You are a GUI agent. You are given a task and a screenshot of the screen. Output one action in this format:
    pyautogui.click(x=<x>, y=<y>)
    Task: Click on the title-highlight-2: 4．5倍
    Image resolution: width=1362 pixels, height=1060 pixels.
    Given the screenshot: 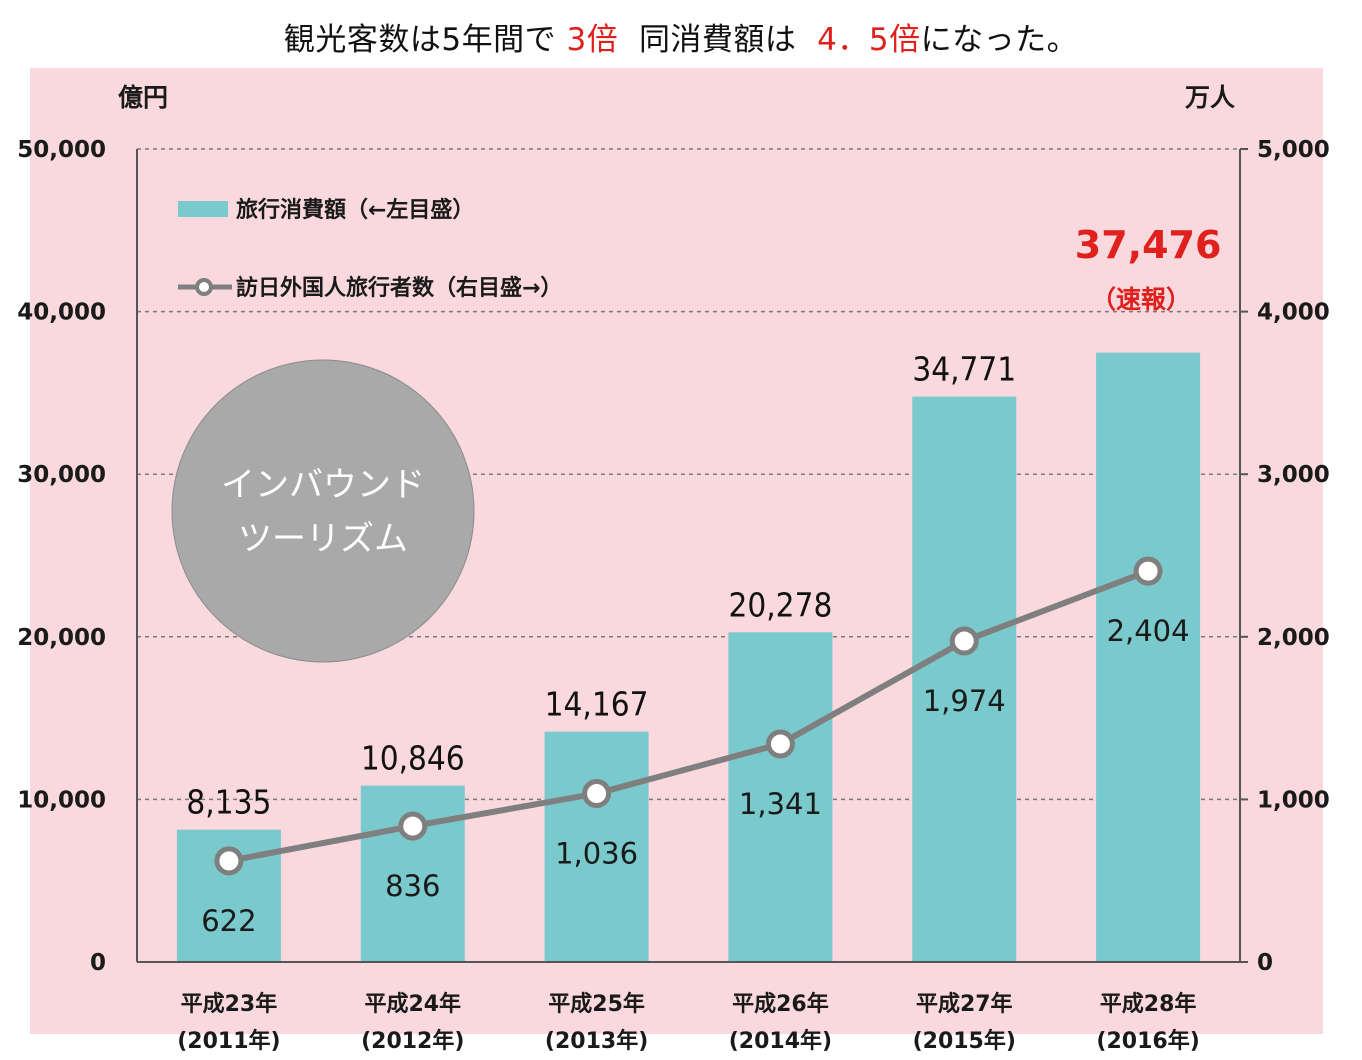 What is the action you would take?
    pyautogui.click(x=869, y=40)
    